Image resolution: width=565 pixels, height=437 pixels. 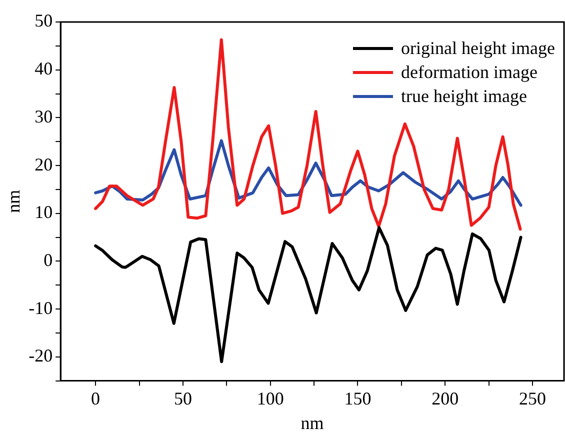 What do you see at coordinates (40, 356) in the screenshot?
I see `y-tick-label: -20` at bounding box center [40, 356].